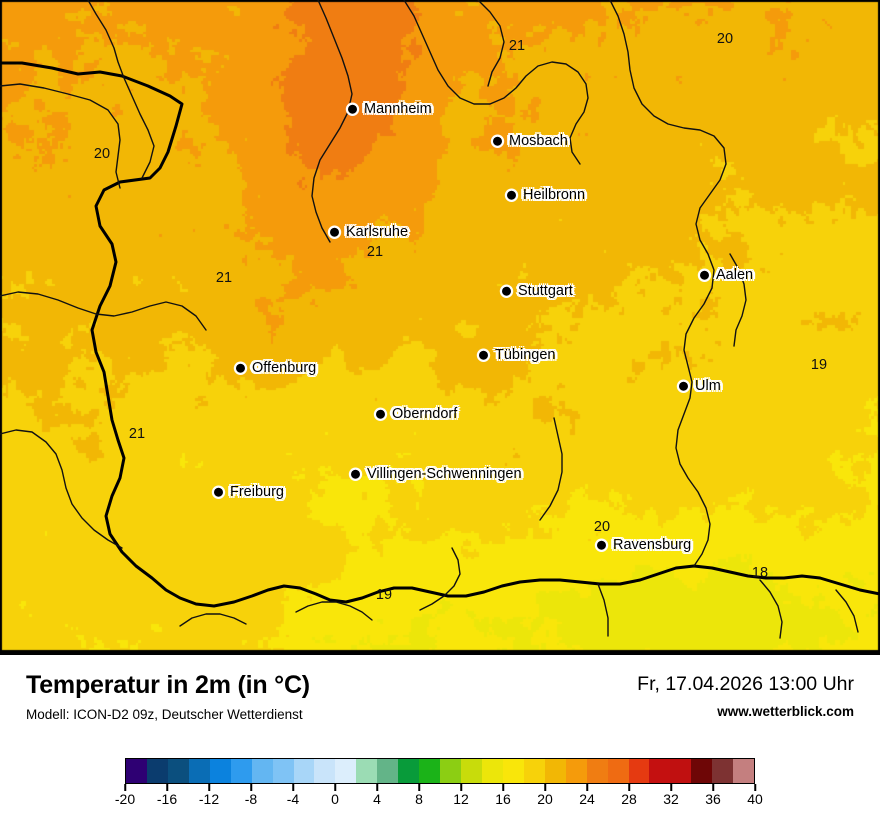 The height and width of the screenshot is (830, 880). Describe the element at coordinates (461, 799) in the screenshot. I see `colorbar-tick-label: 12` at that location.